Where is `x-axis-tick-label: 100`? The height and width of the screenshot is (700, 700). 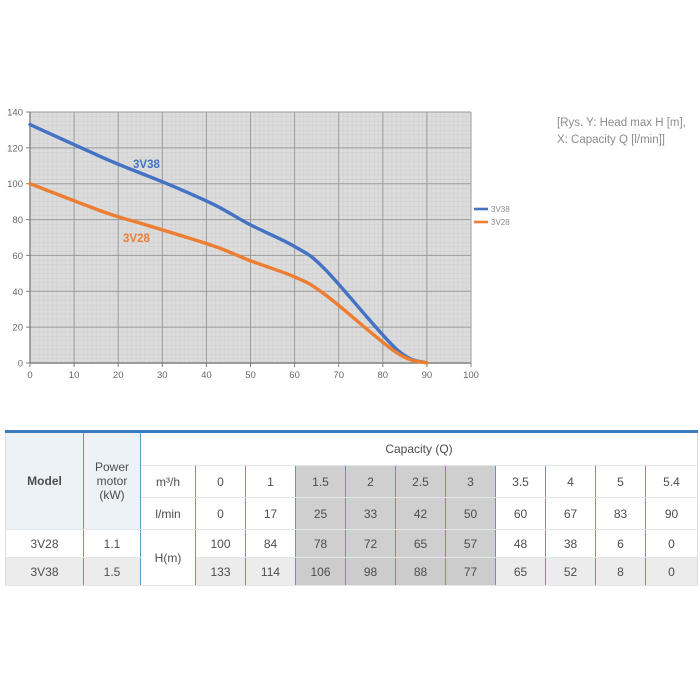 x-axis-tick-label: 100 is located at coordinates (471, 375).